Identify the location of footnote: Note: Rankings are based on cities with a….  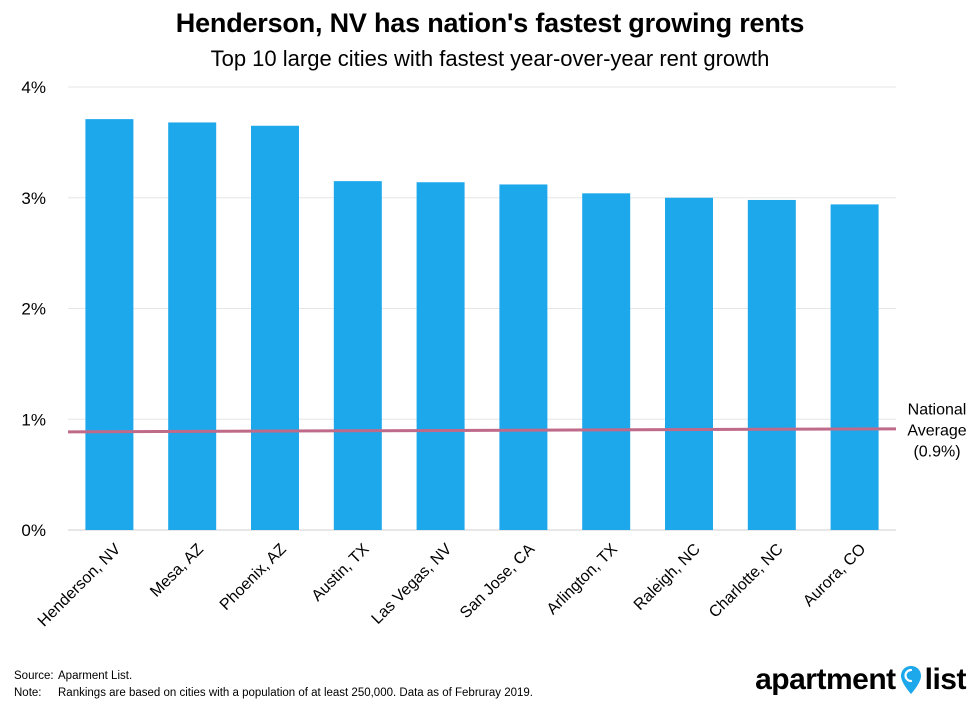
(273, 693).